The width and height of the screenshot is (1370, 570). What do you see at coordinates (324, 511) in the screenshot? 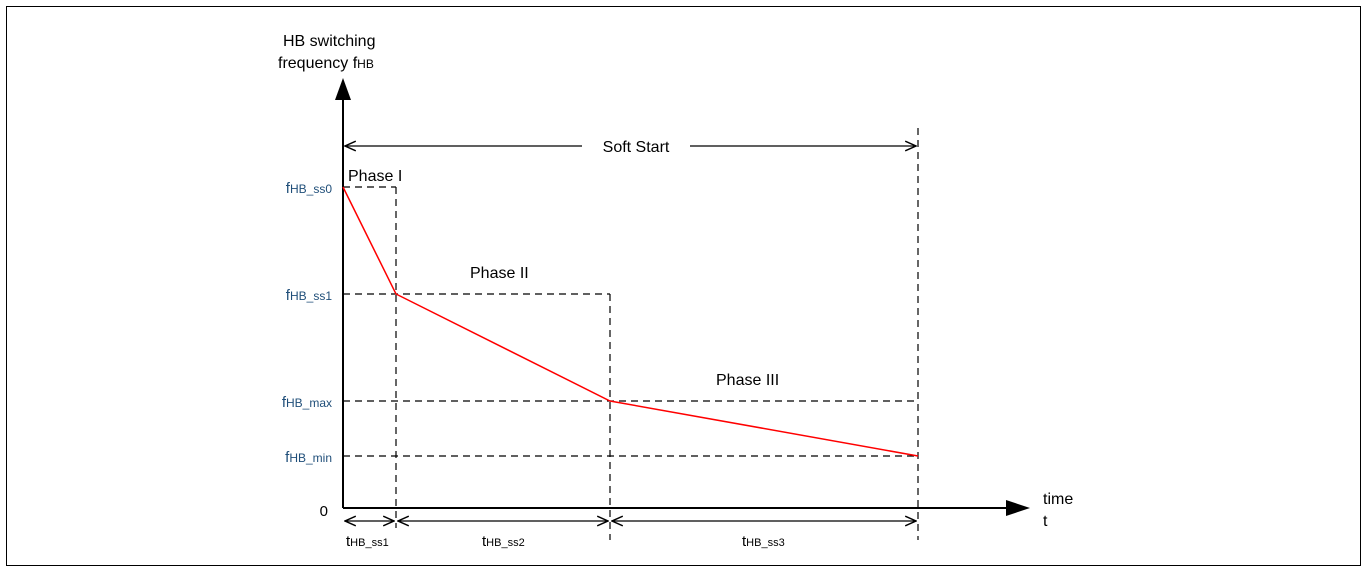
I see `origin-label: 0` at bounding box center [324, 511].